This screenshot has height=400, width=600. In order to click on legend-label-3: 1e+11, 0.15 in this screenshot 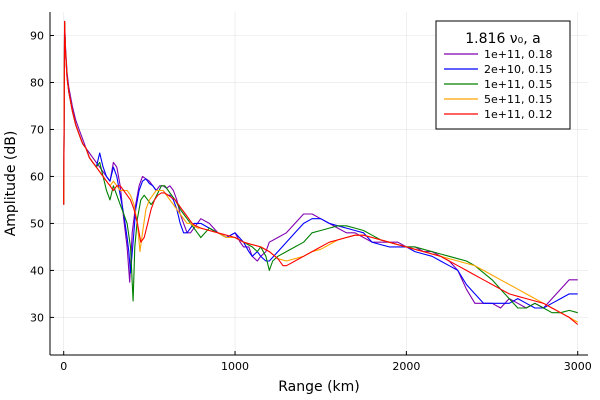, I will do `click(518, 84)`.